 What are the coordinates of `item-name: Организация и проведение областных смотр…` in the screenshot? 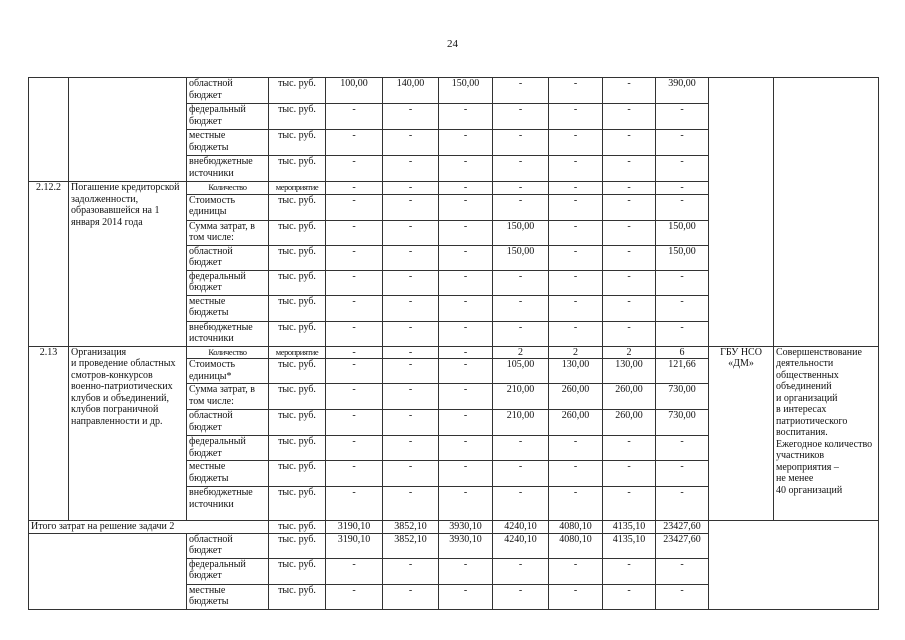 It's located at (127, 433).